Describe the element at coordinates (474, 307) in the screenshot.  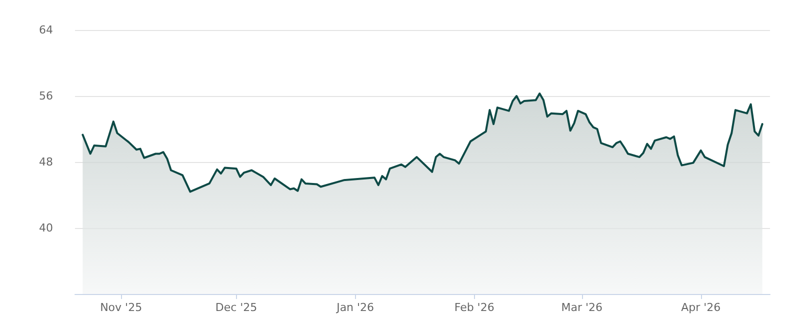
I see `x-tick-label: Feb '26` at that location.